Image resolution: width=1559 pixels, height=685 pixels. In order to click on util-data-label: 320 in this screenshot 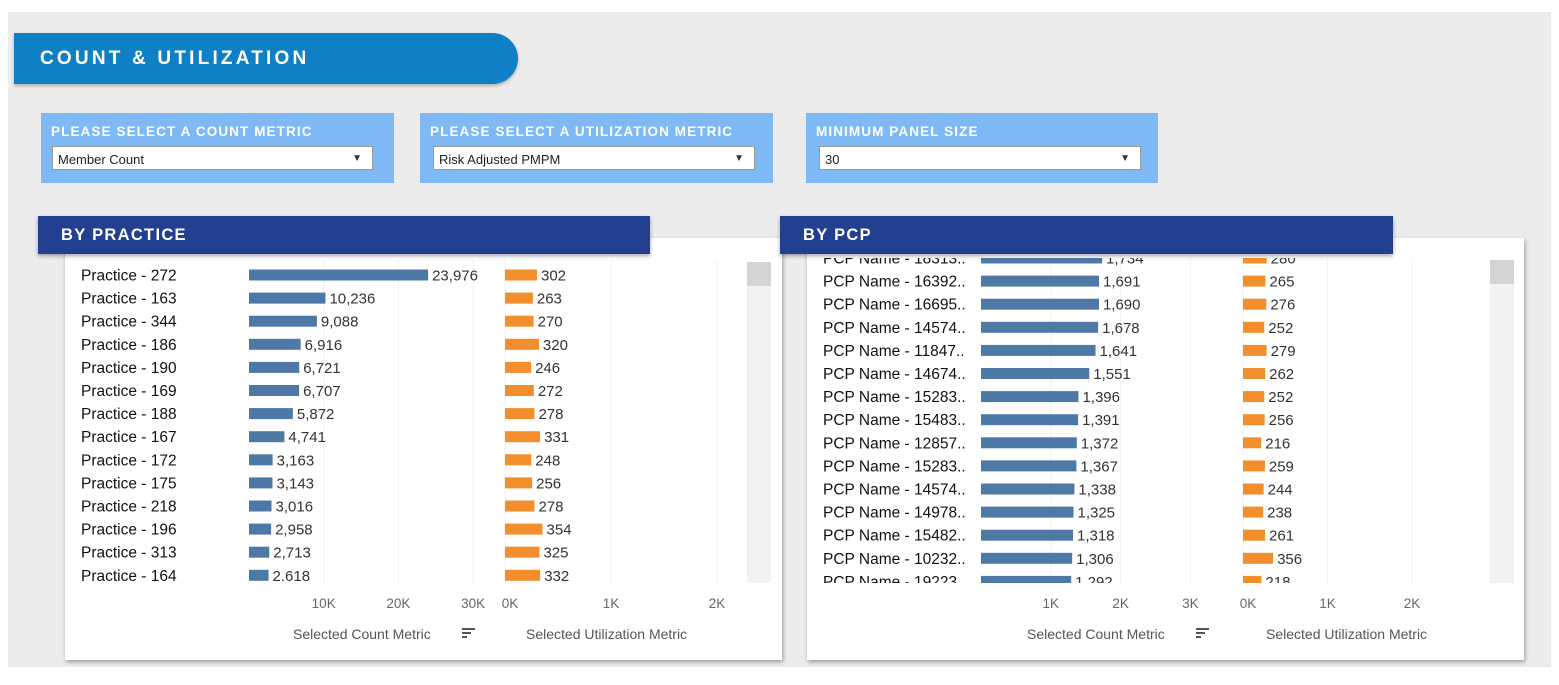, I will do `click(555, 345)`.